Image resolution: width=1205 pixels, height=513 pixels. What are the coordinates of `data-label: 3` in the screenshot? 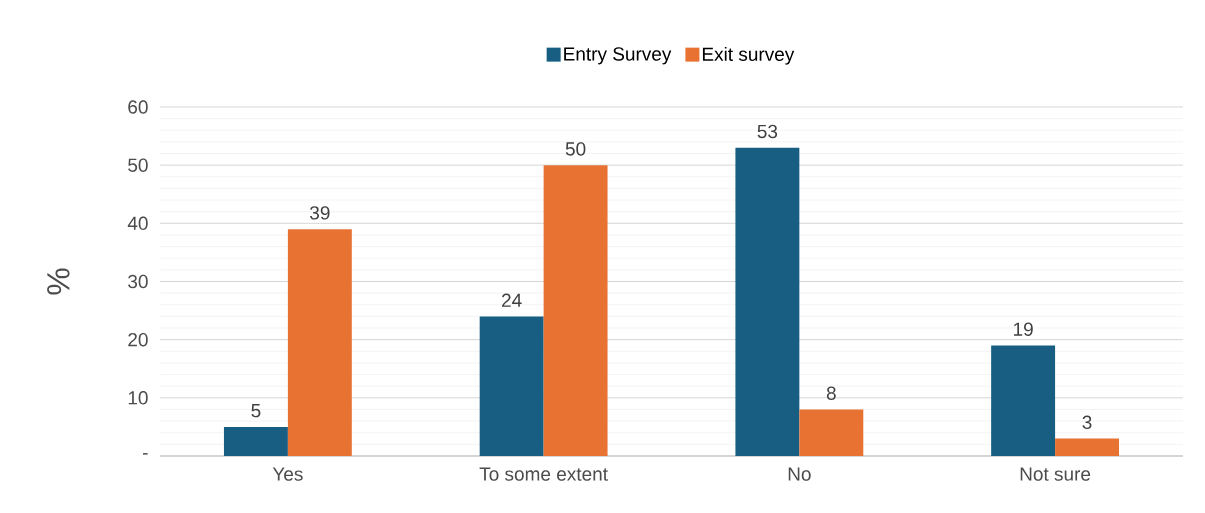 It's located at (1087, 422).